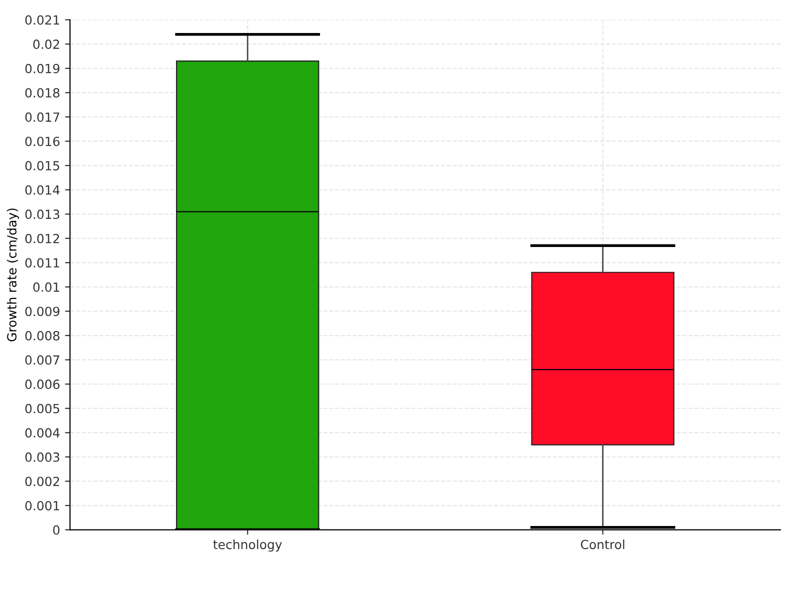 This screenshot has height=600, width=800. I want to click on y-tick-label: 0.006, so click(42, 385).